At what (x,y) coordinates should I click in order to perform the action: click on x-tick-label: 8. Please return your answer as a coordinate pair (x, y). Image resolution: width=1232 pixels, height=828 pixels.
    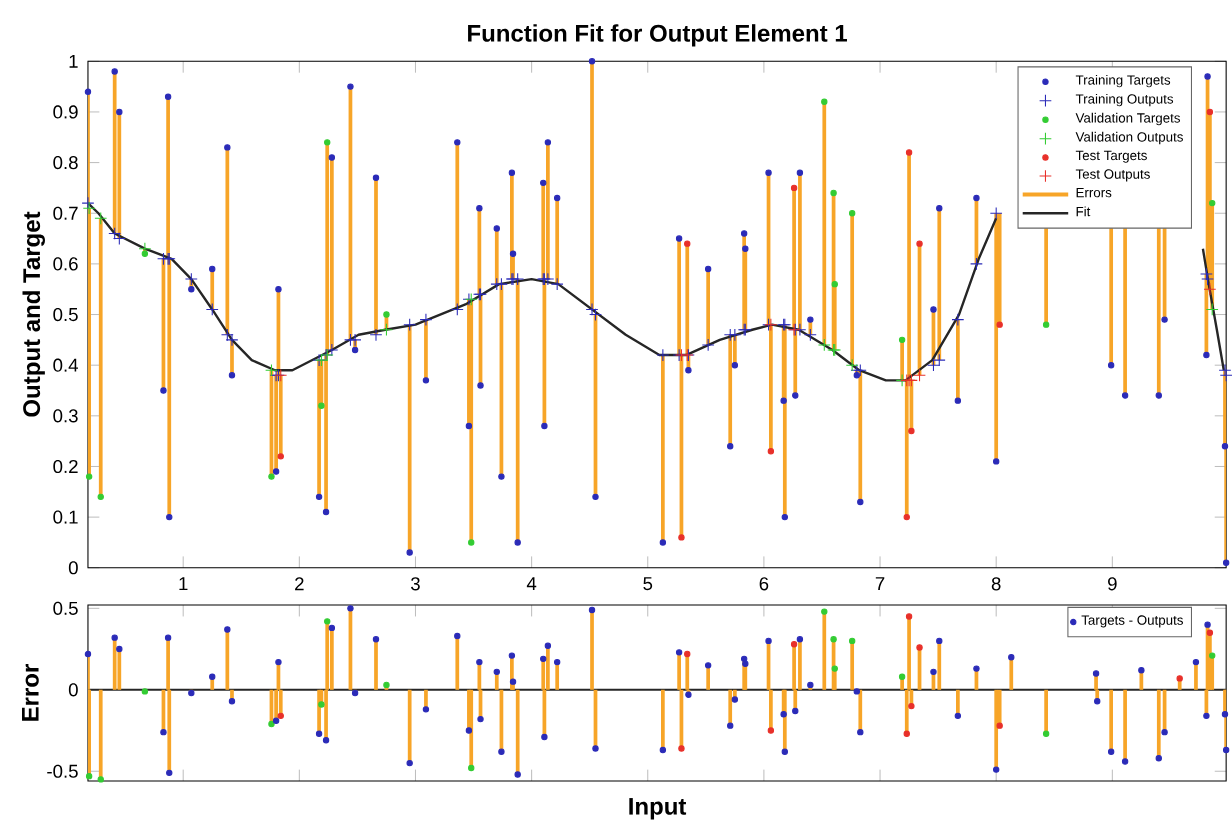
    Looking at the image, I should click on (996, 583).